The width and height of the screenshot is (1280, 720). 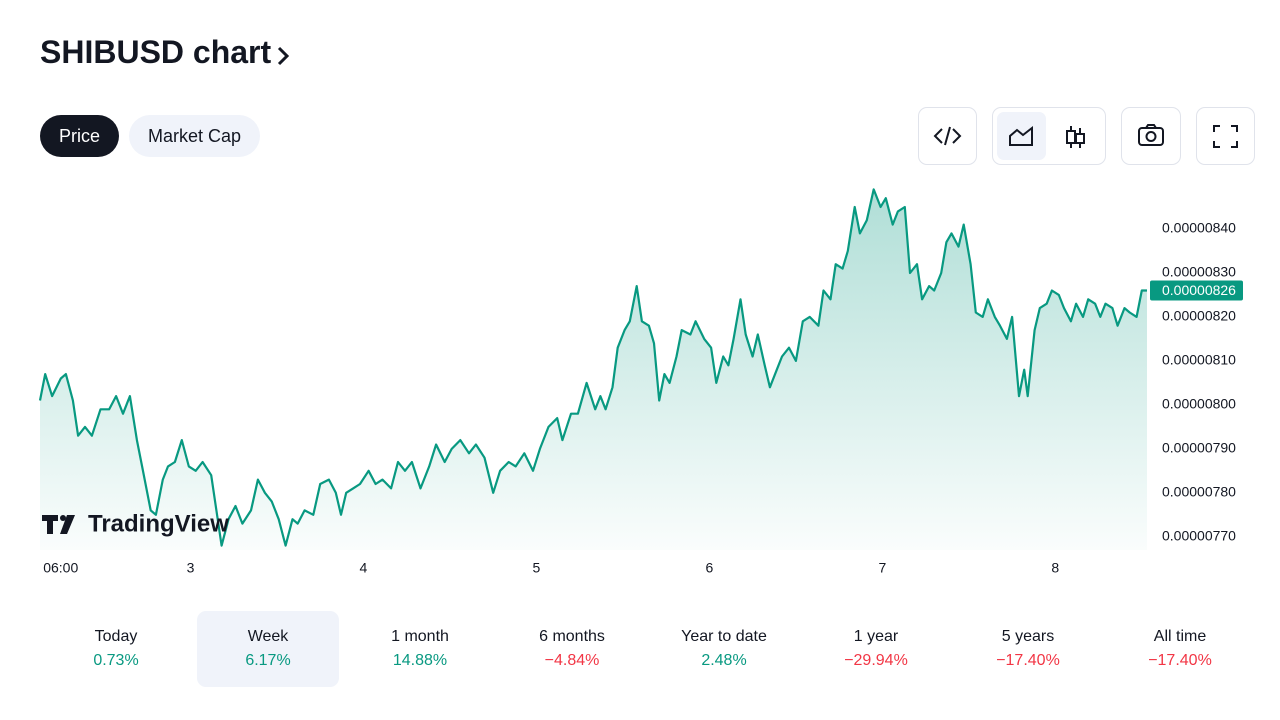 I want to click on period-change: 14.88%, so click(x=420, y=660).